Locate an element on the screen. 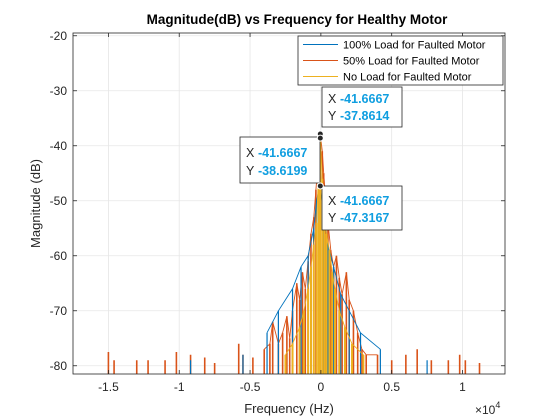 The width and height of the screenshot is (560, 420). spectrum-envelope is located at coordinates (324, 247).